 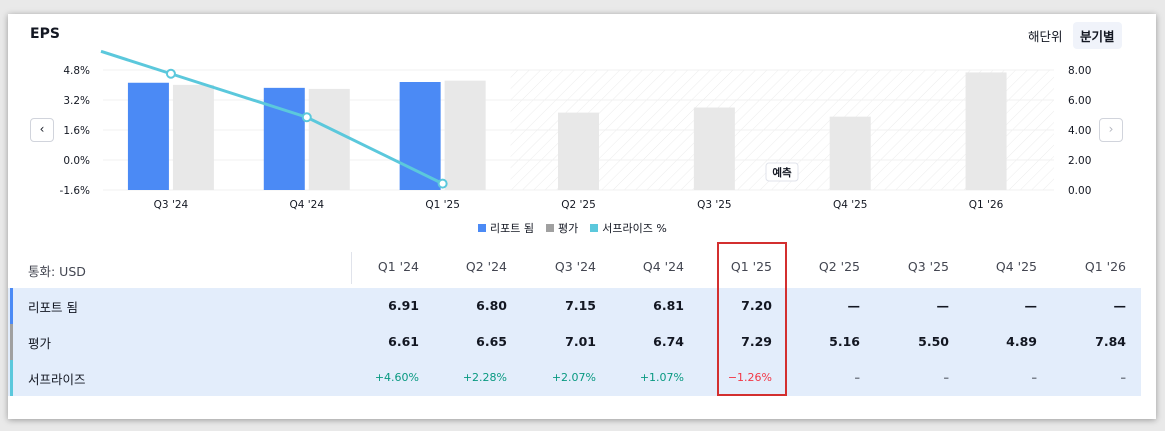 What do you see at coordinates (40, 343) in the screenshot?
I see `row-label: 평가` at bounding box center [40, 343].